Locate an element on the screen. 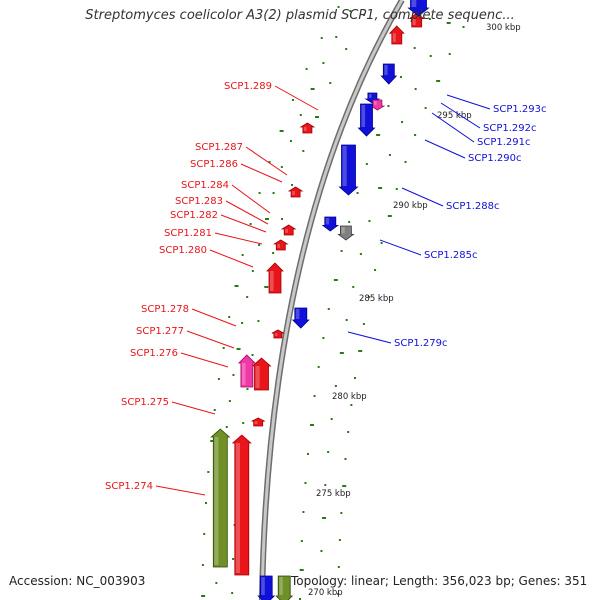 The image size is (600, 600). gene-label-scp1-285c: SCP1.285c is located at coordinates (451, 255).